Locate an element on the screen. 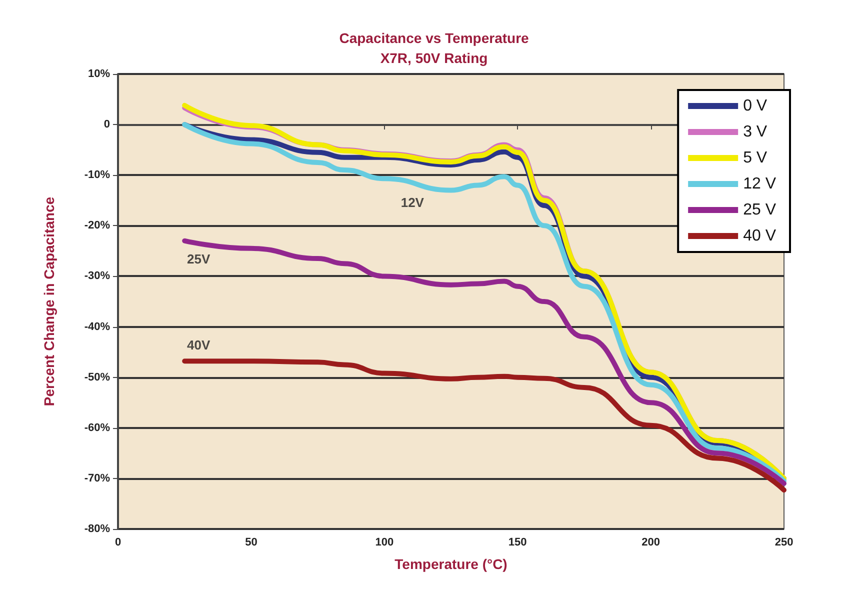  chart-subtitle: X7R, 50V Rating is located at coordinates (434, 58).